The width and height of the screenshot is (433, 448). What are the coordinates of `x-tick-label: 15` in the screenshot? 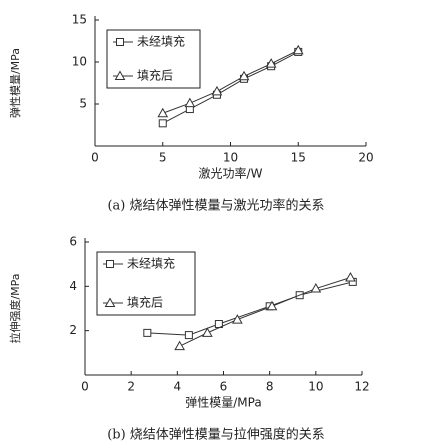 It's located at (298, 158).